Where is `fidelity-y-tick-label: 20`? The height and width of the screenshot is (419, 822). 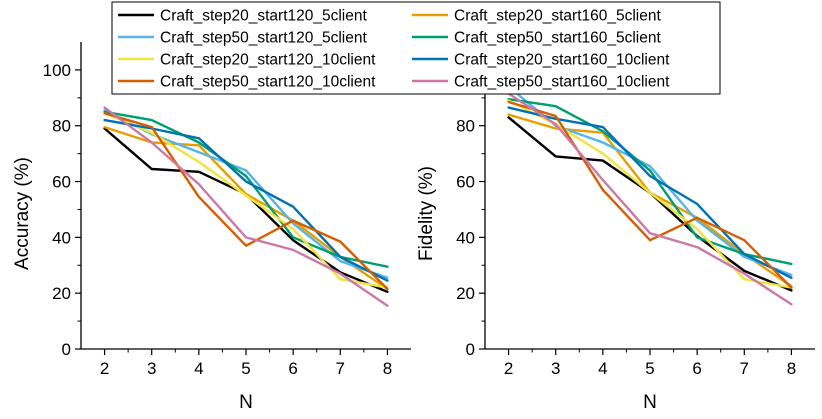 fidelity-y-tick-label: 20 is located at coordinates (465, 293).